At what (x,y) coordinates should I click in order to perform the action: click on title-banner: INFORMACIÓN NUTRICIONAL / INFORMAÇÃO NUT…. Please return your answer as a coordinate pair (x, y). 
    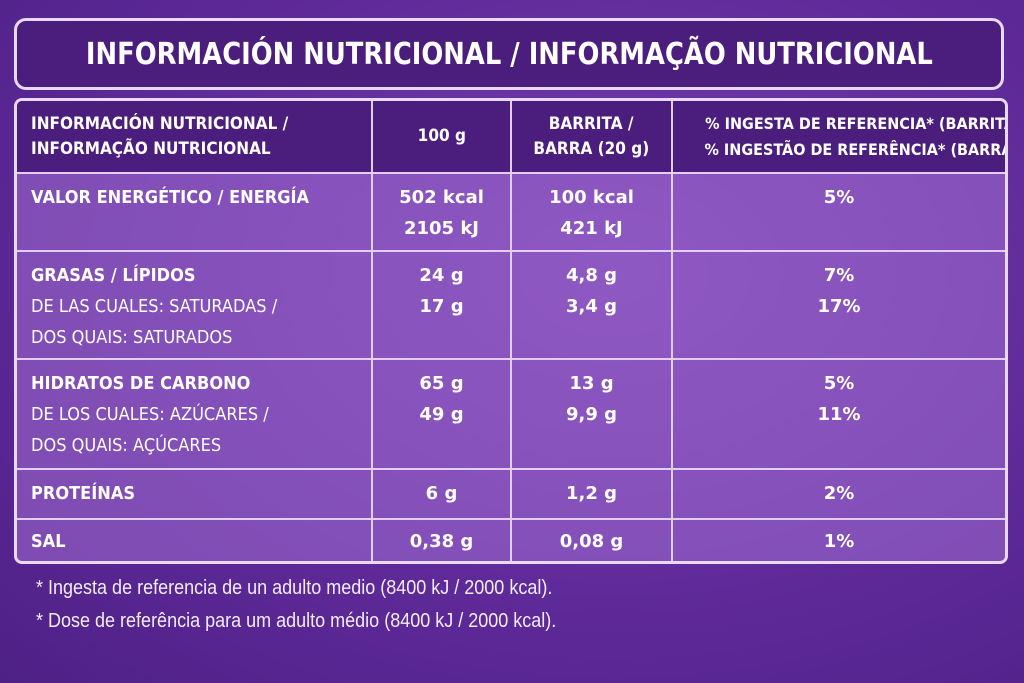
    Looking at the image, I should click on (509, 54).